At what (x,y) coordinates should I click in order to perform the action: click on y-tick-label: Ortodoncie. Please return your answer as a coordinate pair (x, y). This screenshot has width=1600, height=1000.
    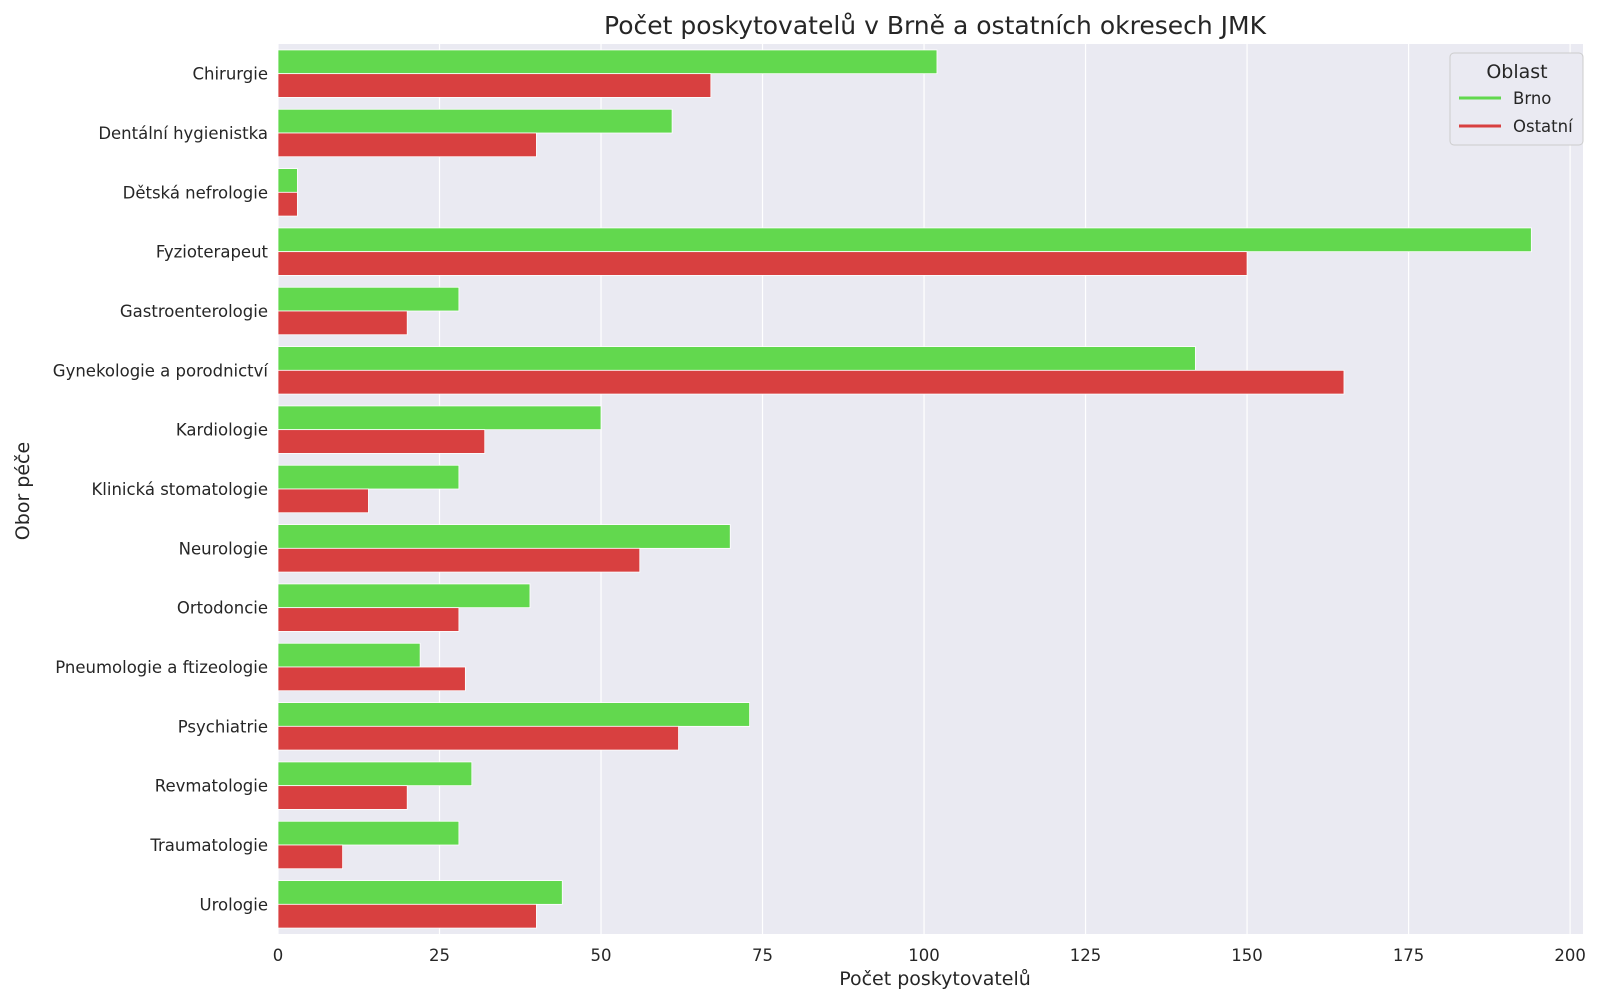
    Looking at the image, I should click on (222, 608).